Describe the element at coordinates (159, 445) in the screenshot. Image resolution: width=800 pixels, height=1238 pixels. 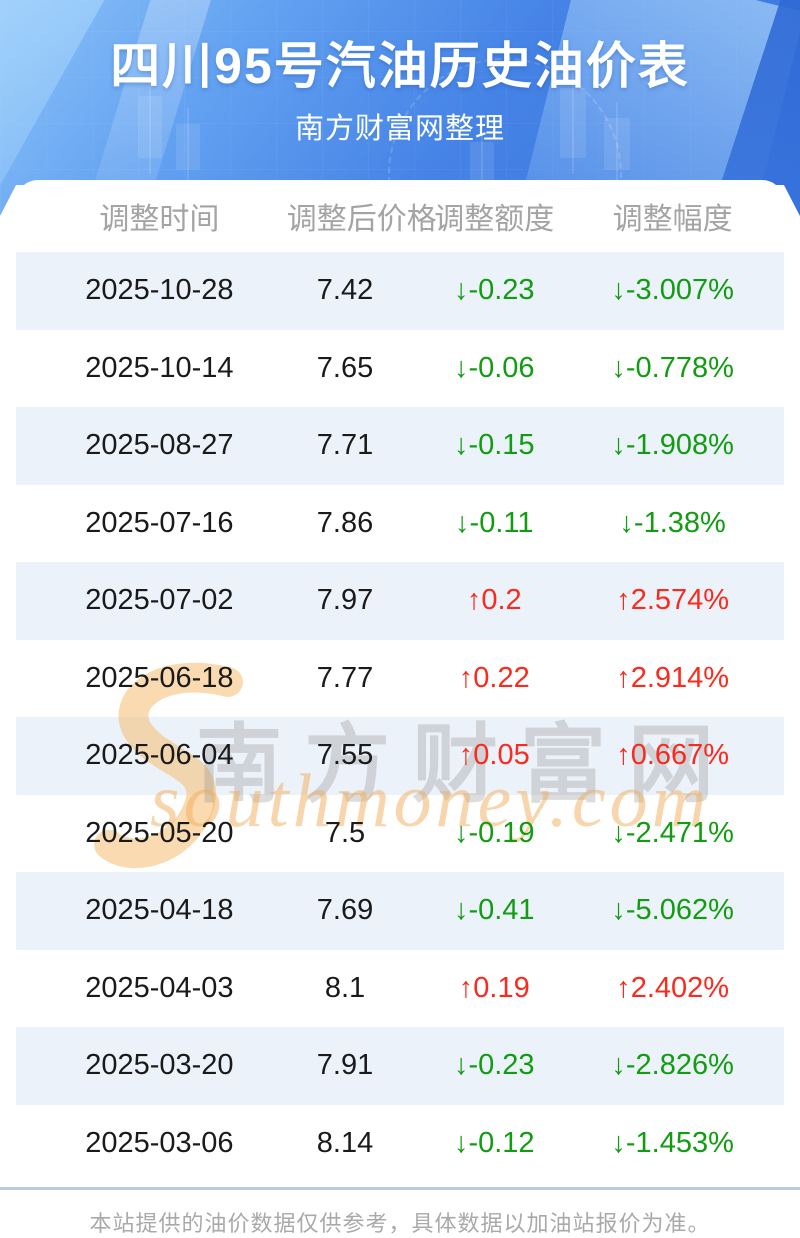
I see `cell-date: 2025-08-27` at that location.